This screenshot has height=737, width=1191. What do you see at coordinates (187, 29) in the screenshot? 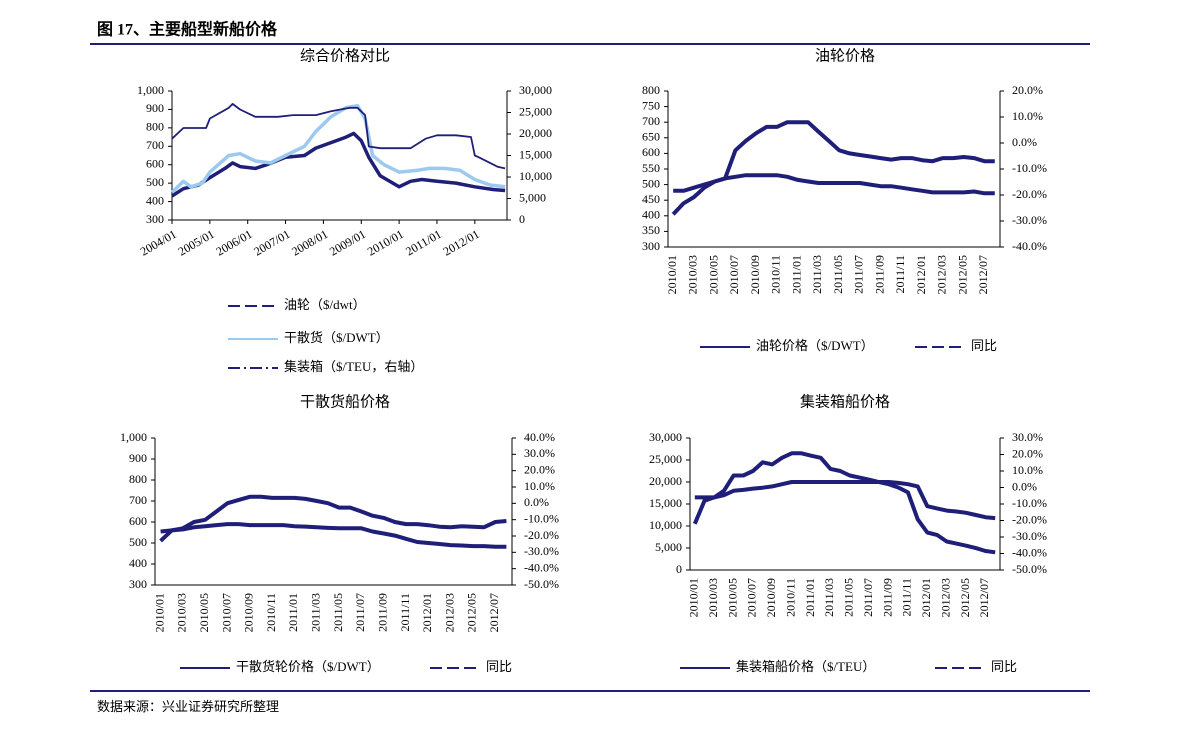
I see `page-title: 图 17、主要船型新船价格` at bounding box center [187, 29].